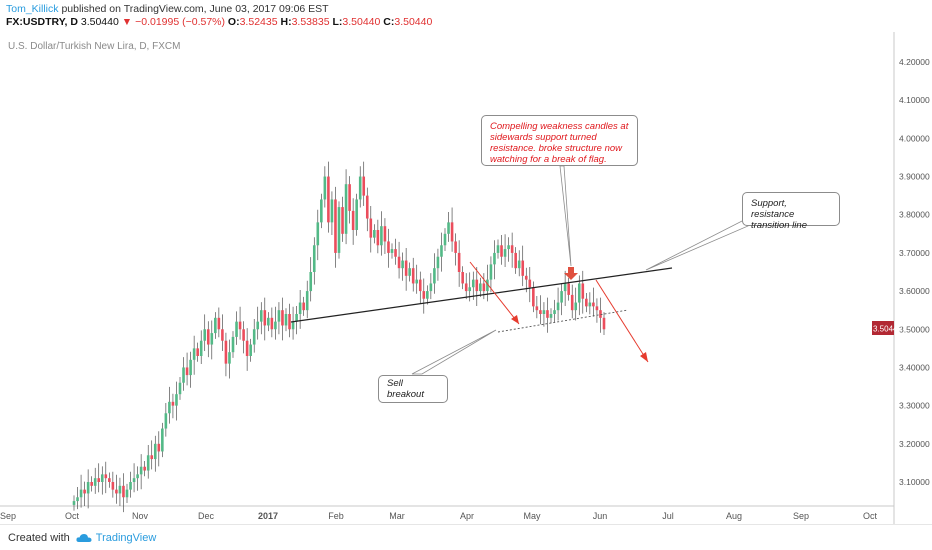  Describe the element at coordinates (914, 291) in the screenshot. I see `price-tick-label: 3.60000` at that location.